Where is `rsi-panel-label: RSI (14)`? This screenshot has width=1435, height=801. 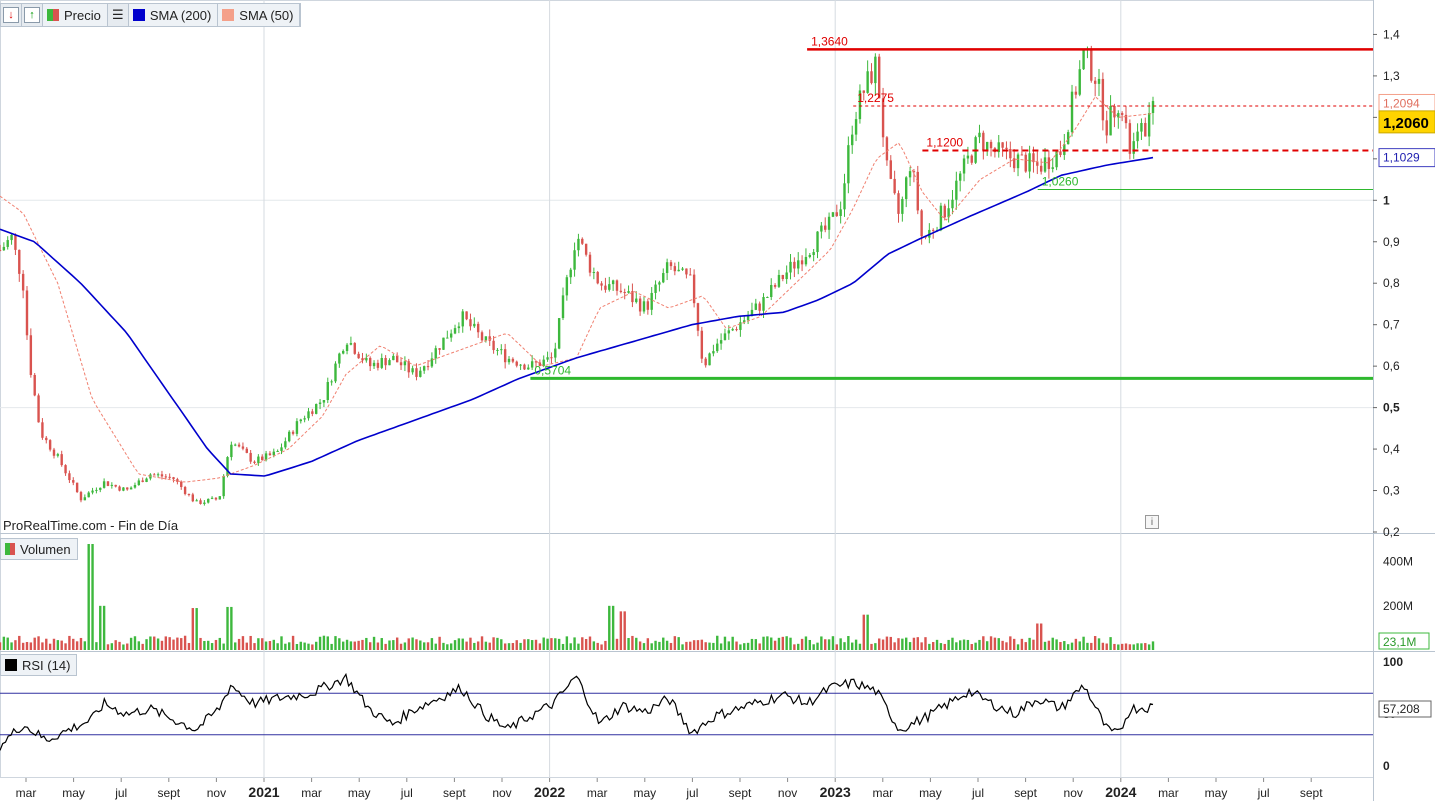 rsi-panel-label: RSI (14) is located at coordinates (39, 665).